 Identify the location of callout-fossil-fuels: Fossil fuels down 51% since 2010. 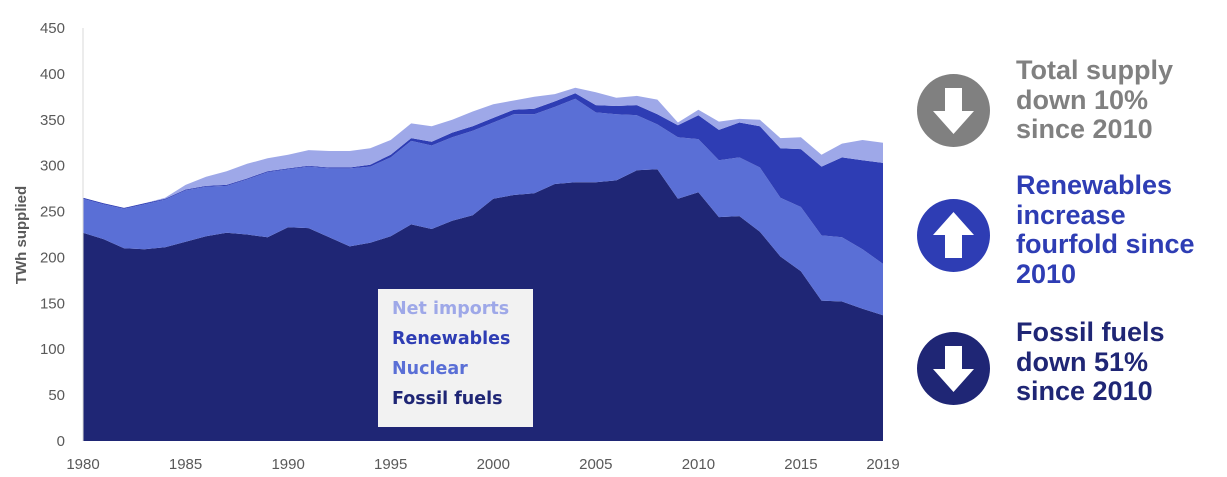
(1090, 362).